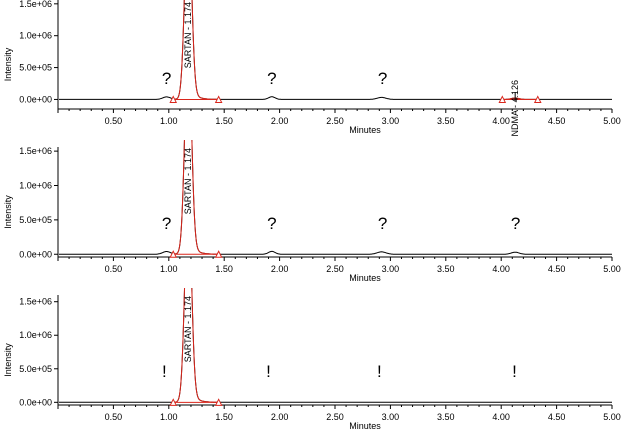  Describe the element at coordinates (515, 108) in the screenshot. I see `peak-label: NDMA - 4.126` at that location.